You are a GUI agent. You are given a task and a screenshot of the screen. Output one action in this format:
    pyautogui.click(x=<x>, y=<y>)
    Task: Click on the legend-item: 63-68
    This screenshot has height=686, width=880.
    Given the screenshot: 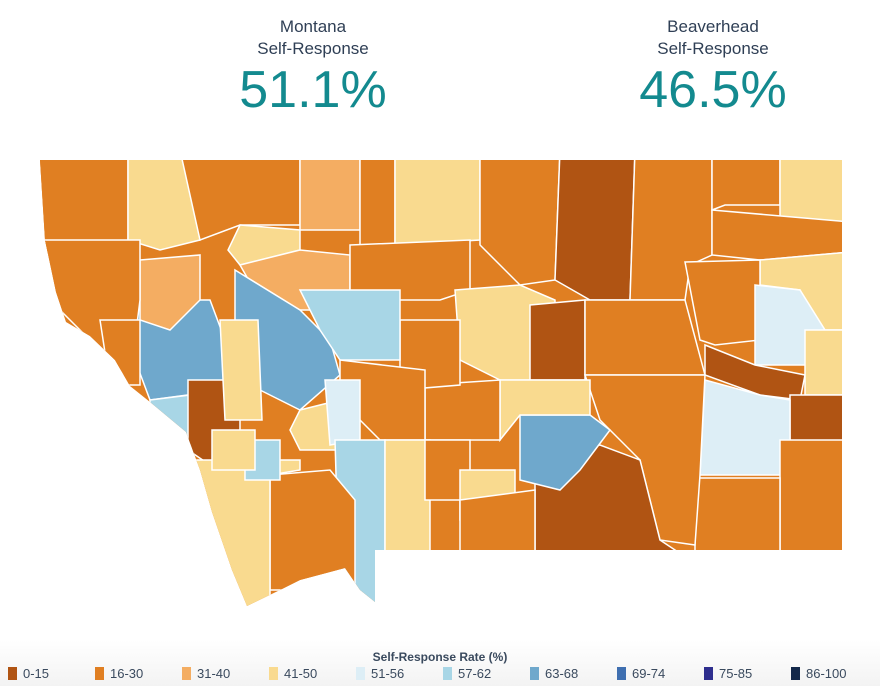 What is the action you would take?
    pyautogui.click(x=573, y=673)
    